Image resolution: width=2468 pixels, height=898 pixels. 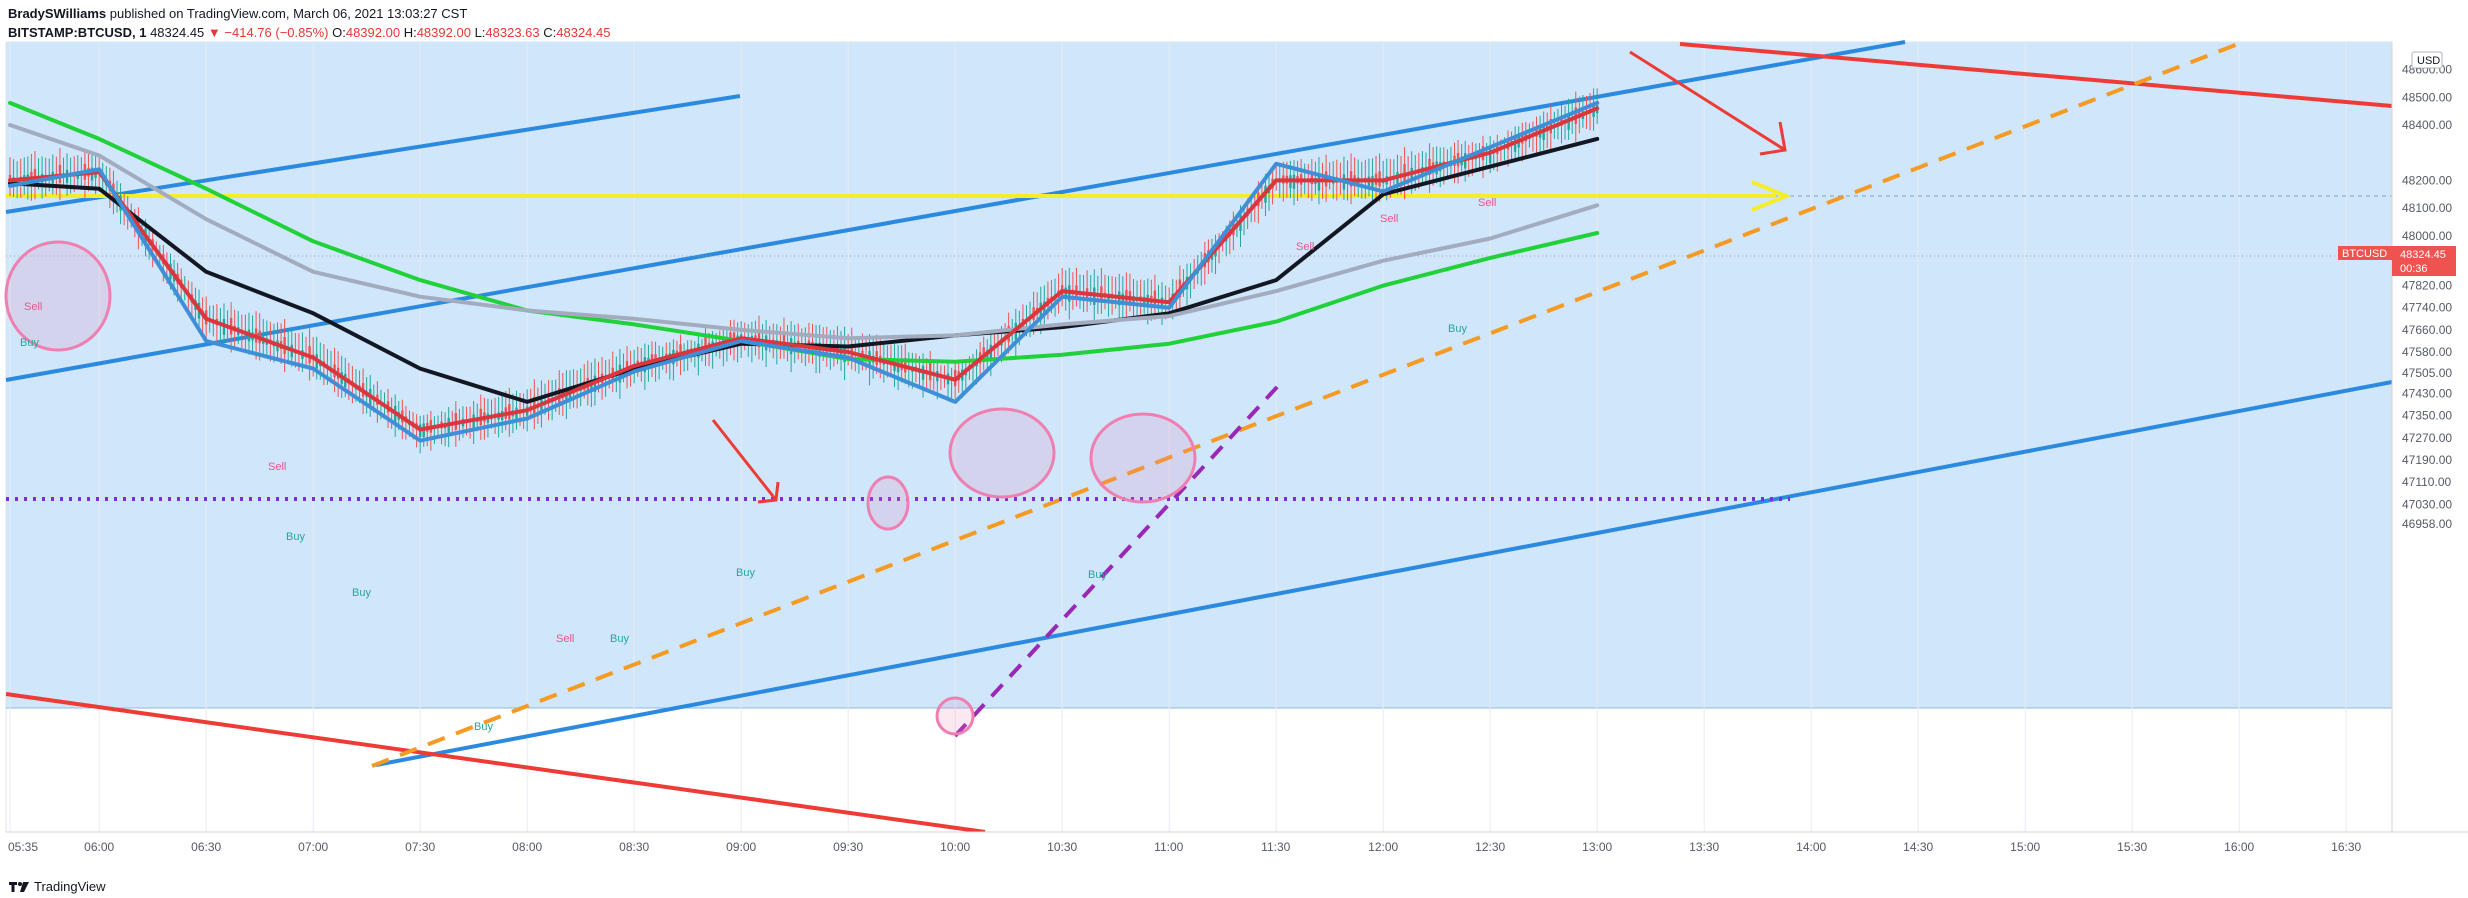 What do you see at coordinates (2426, 482) in the screenshot?
I see `y-tick-label: 47110.00` at bounding box center [2426, 482].